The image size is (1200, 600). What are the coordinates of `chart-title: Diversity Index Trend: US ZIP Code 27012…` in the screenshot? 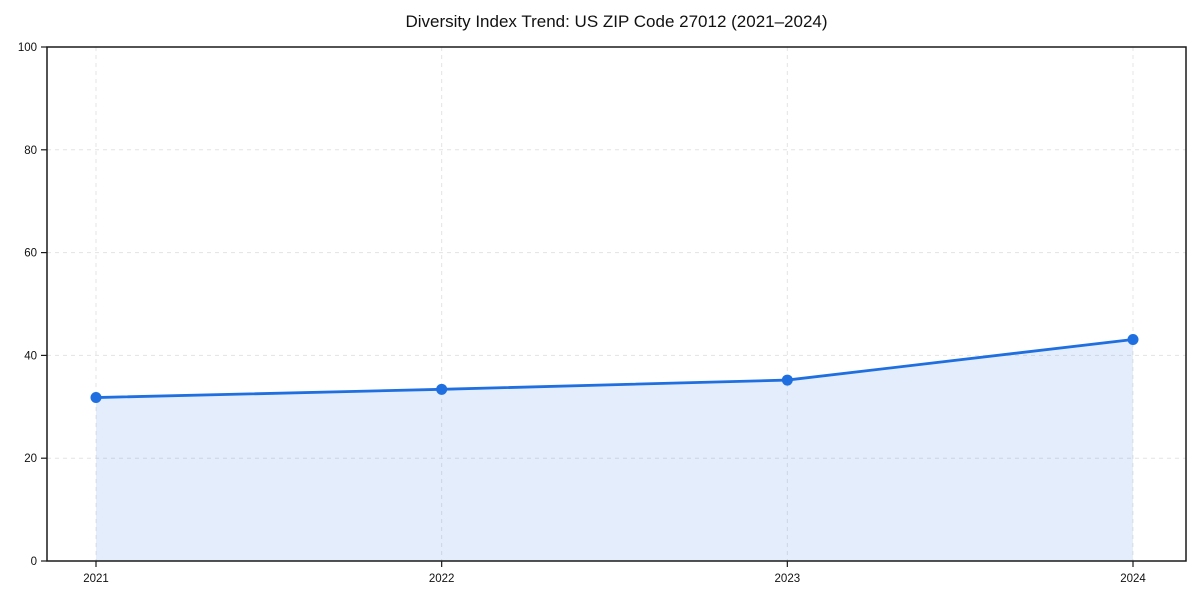 It's located at (616, 21).